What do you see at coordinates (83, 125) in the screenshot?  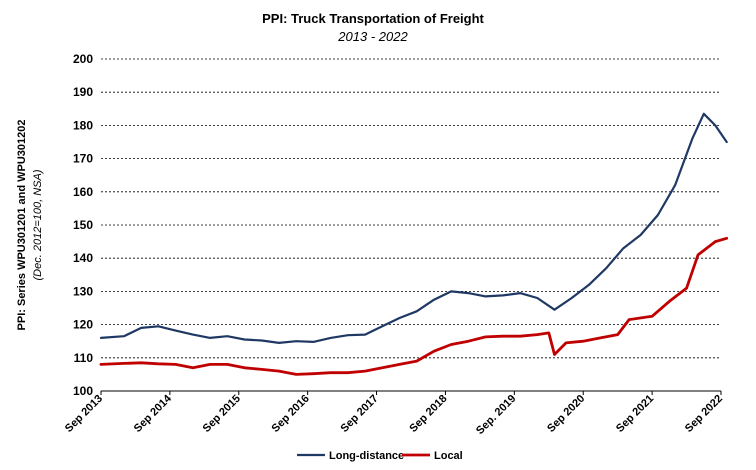 I see `y-tick-label-180: 180` at bounding box center [83, 125].